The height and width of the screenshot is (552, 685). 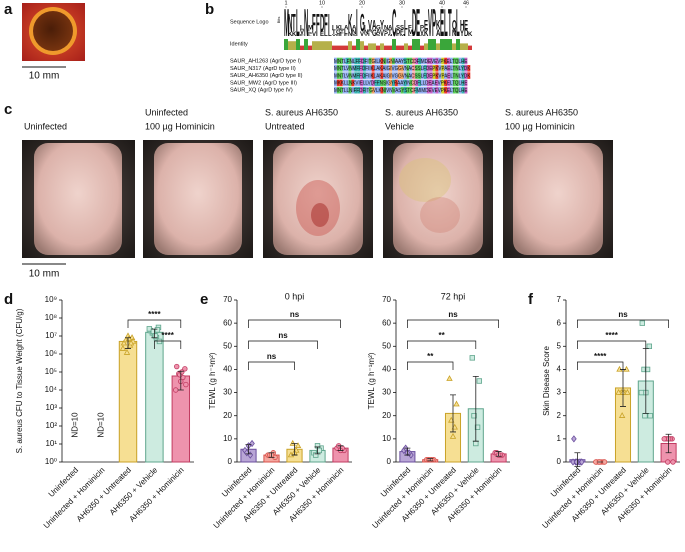 I want to click on logo-letter: R, so click(x=370, y=31).